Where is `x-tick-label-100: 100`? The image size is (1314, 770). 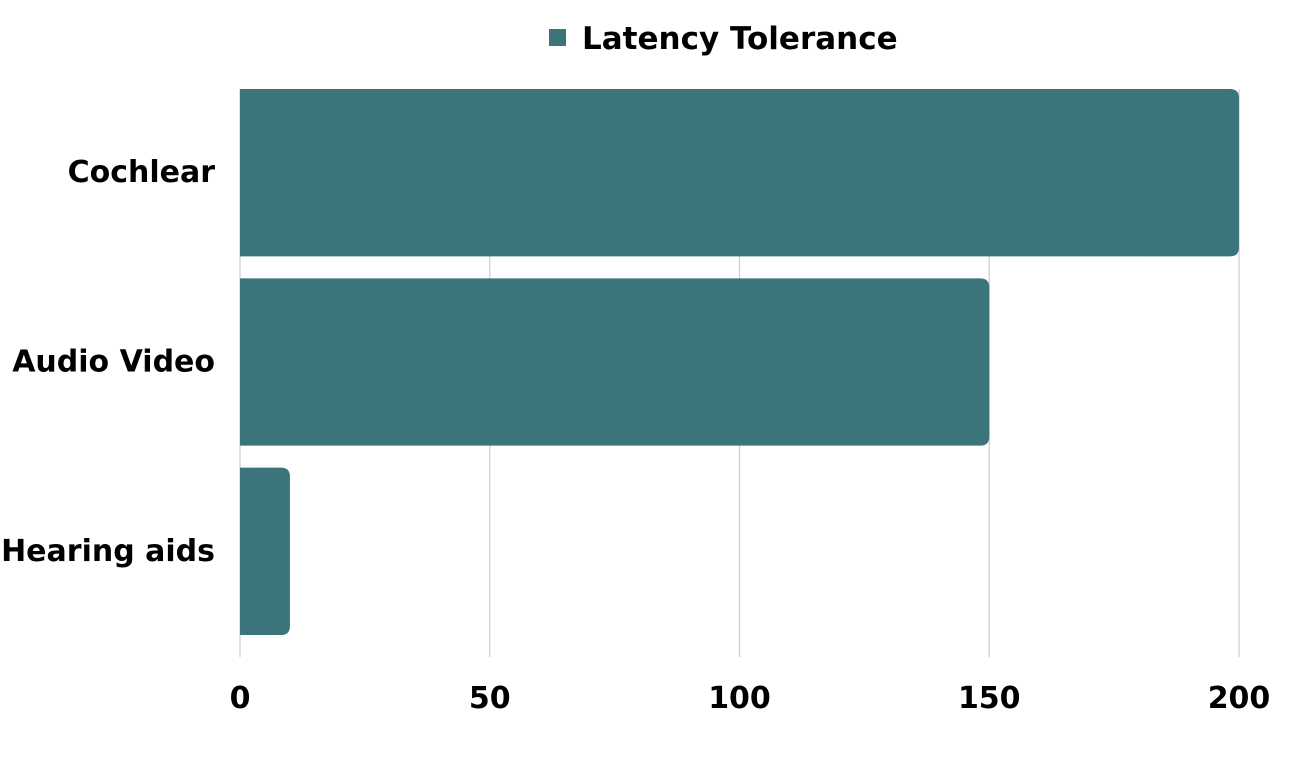
x-tick-label-100: 100 is located at coordinates (739, 698).